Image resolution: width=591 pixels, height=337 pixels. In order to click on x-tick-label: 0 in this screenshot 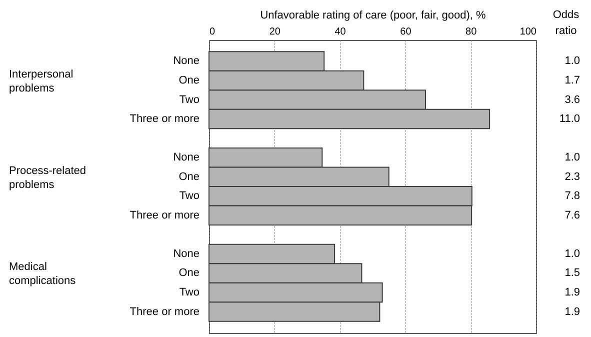, I will do `click(213, 32)`.